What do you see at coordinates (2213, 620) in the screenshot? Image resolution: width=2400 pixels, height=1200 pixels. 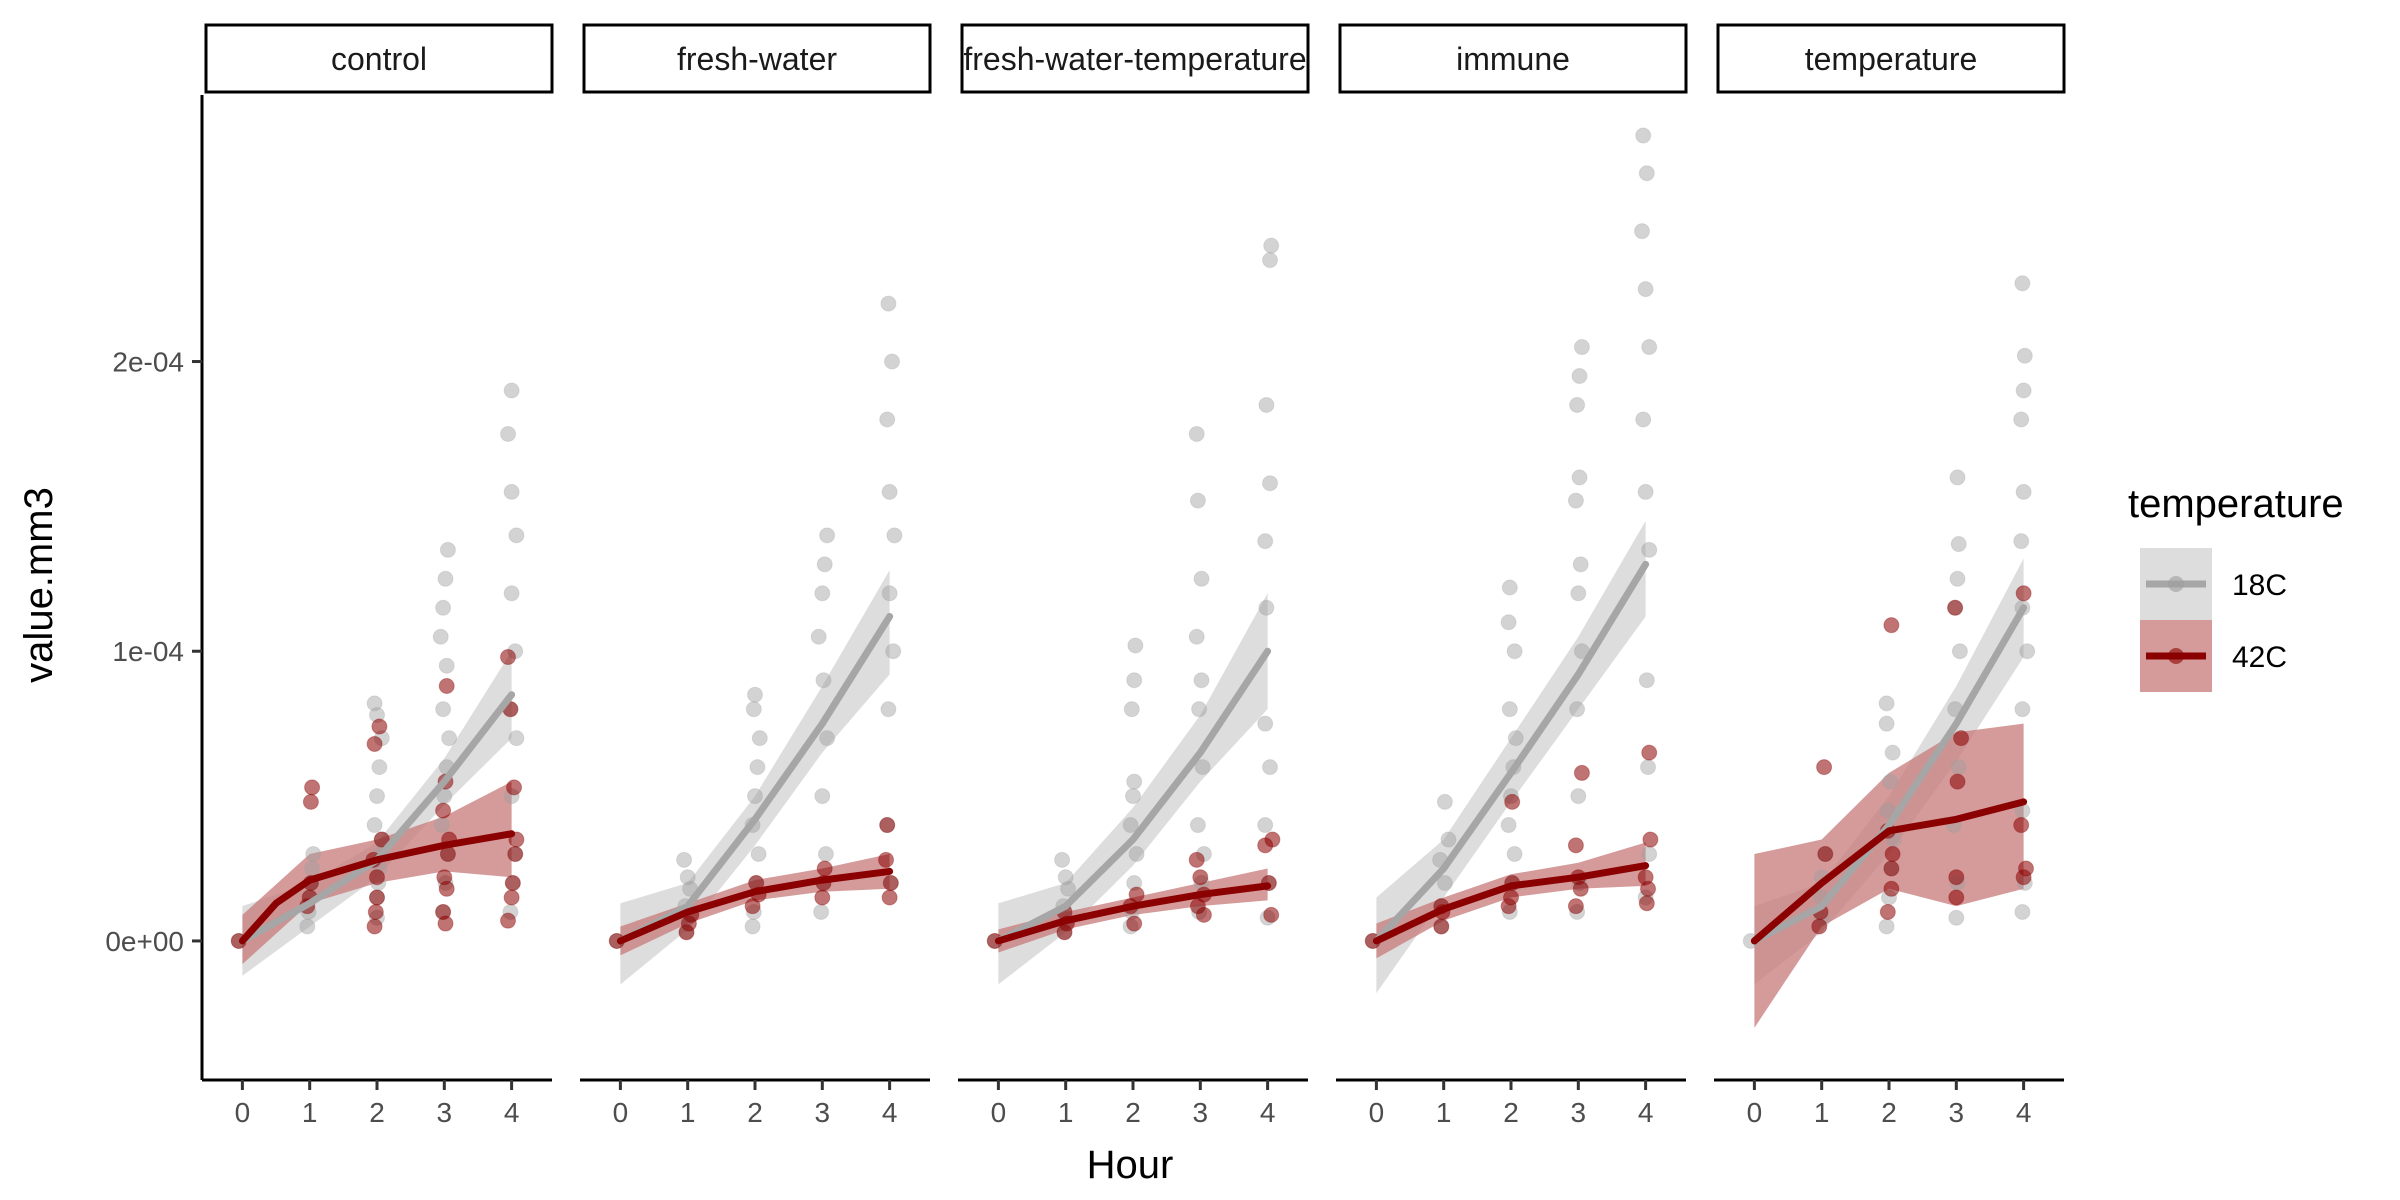 I see `legend-items: 18C 42C` at bounding box center [2213, 620].